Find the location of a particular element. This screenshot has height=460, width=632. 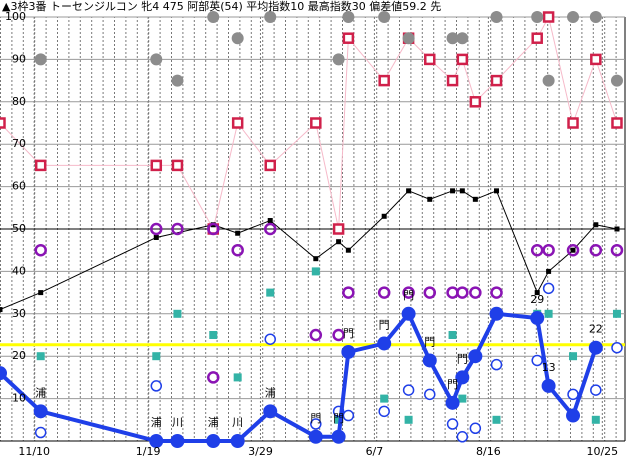

point-annotation: 川 is located at coordinates (237, 422).